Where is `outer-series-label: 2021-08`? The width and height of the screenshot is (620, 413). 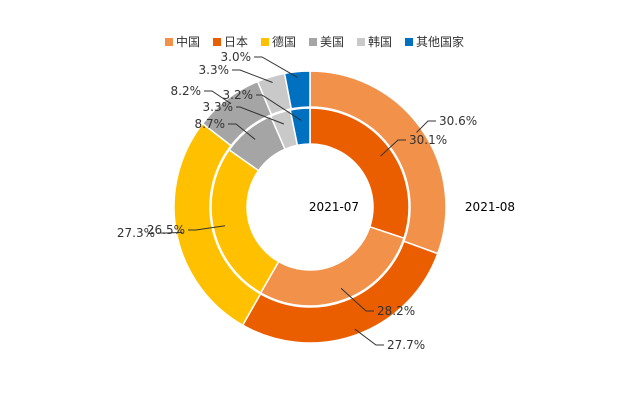
outer-series-label: 2021-08 is located at coordinates (490, 207).